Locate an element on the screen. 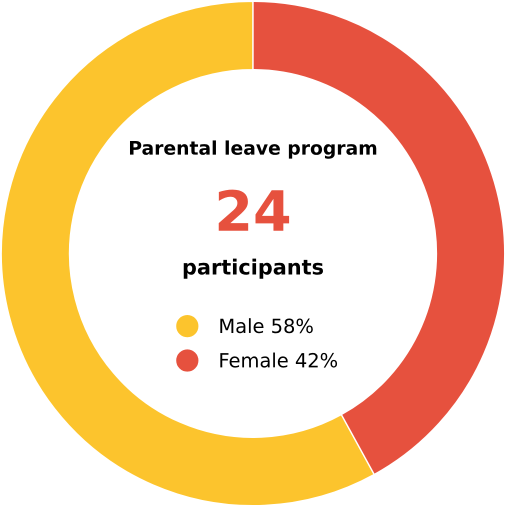 This screenshot has height=507, width=506. legend-label: Female 42% is located at coordinates (279, 360).